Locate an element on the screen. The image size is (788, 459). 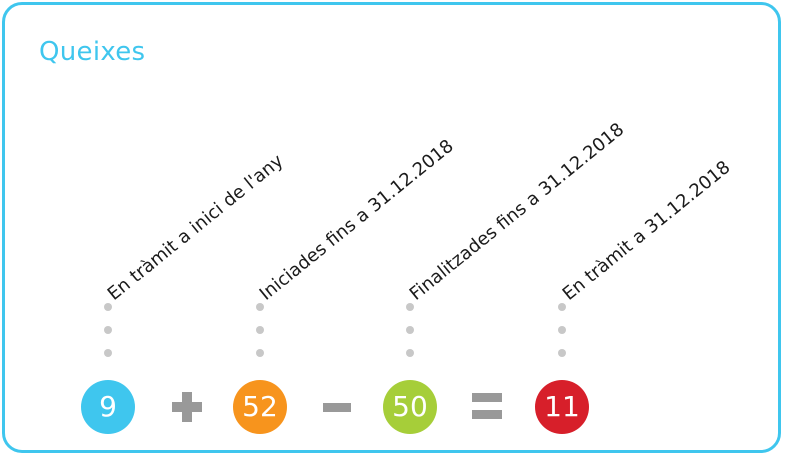
value-initial-pending: 9 is located at coordinates (108, 407).